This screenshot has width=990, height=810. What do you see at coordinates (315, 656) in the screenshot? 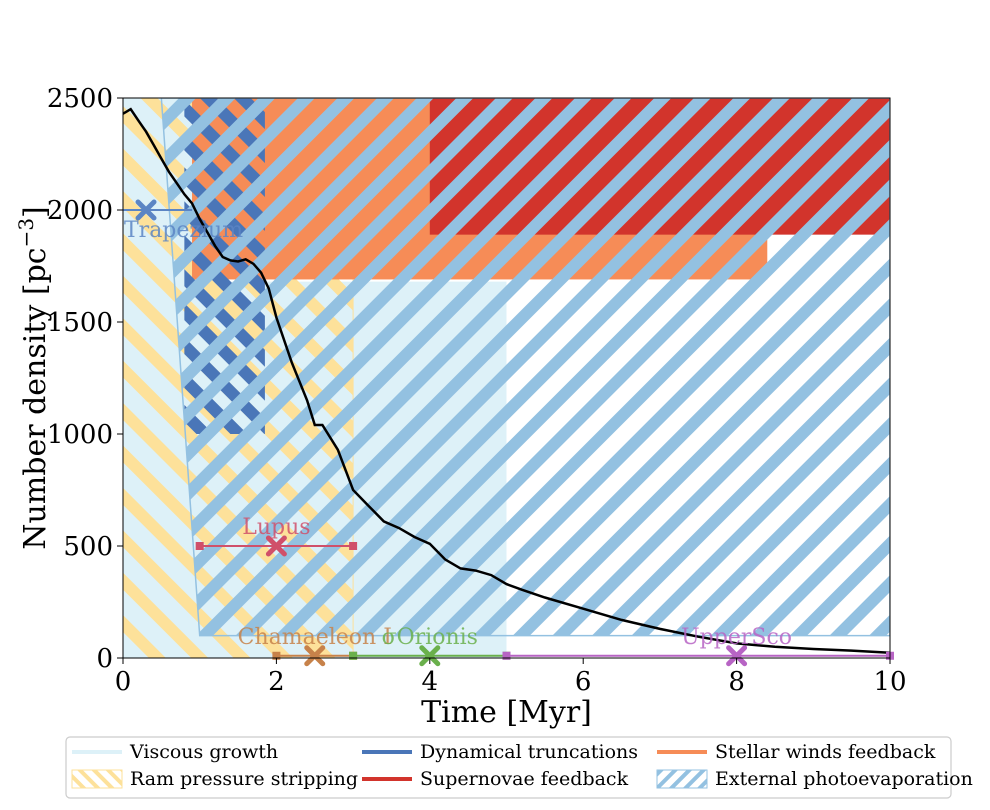
I see `cluster-chamaeleon-i-marker` at bounding box center [315, 656].